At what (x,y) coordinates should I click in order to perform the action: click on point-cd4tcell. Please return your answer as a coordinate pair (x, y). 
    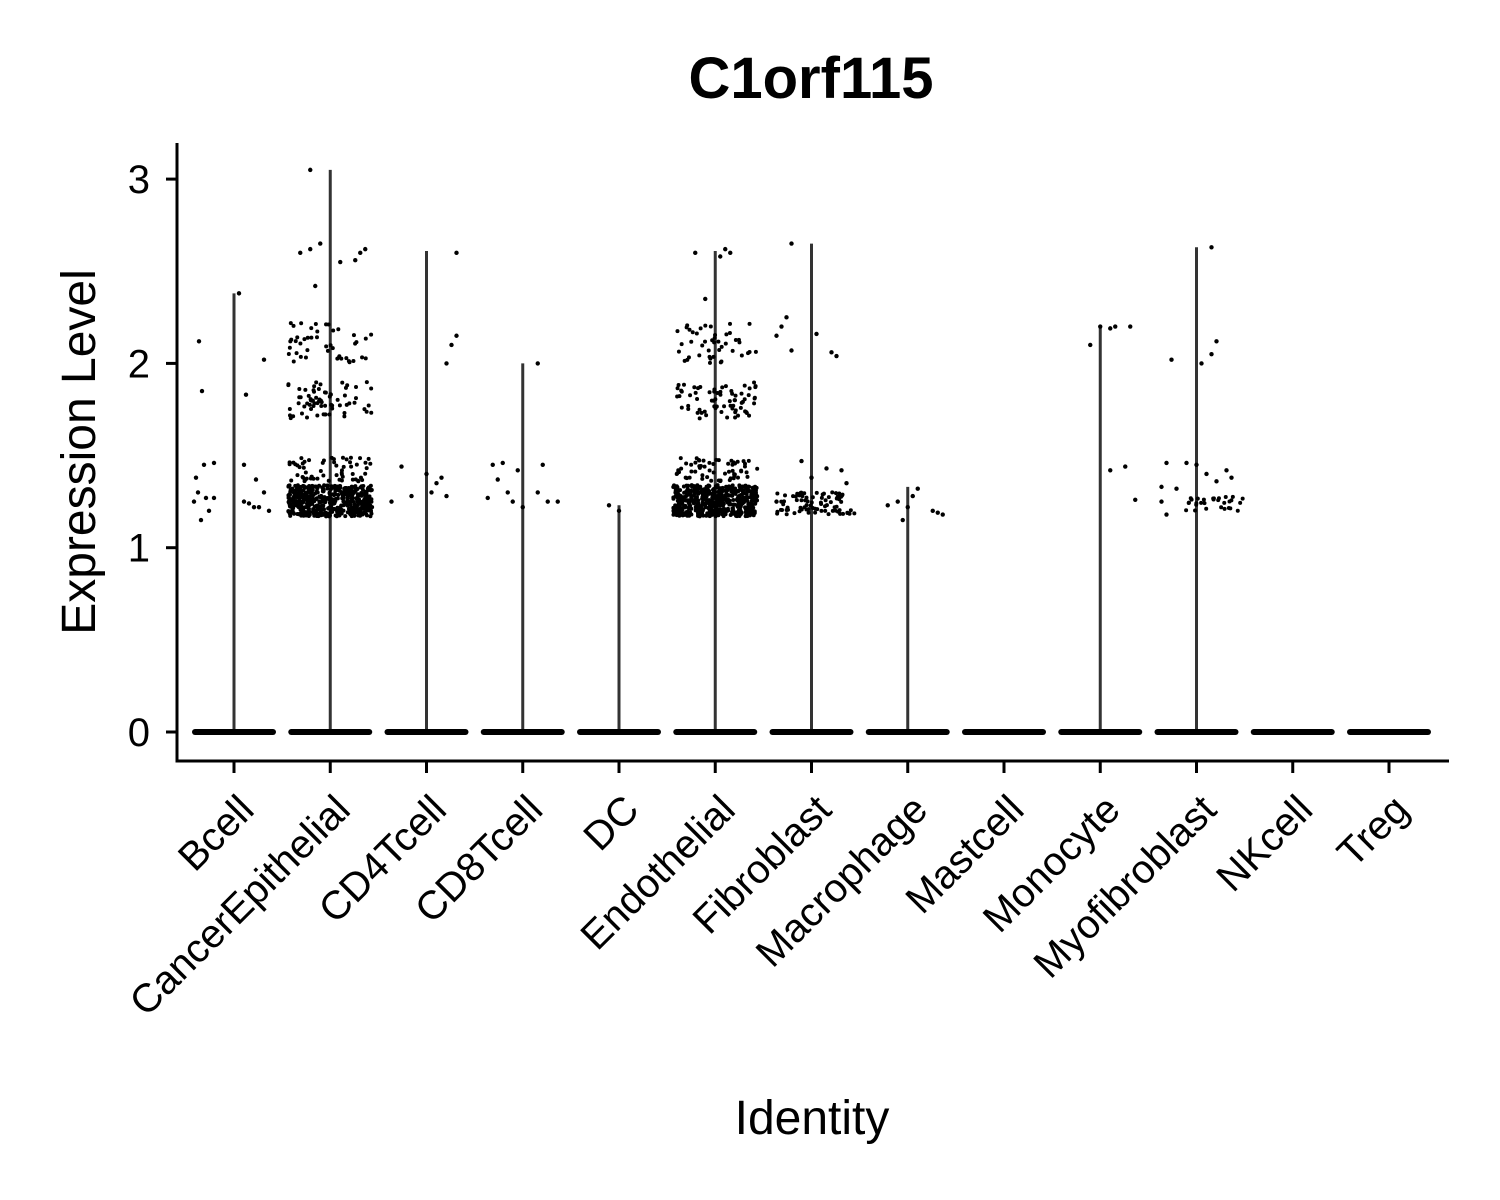
    Looking at the image, I should click on (446, 363).